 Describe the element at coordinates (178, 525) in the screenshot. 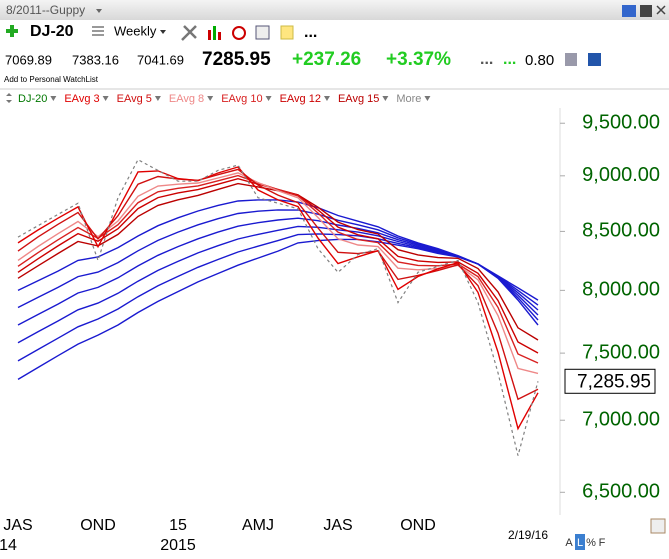

I see `x-tick-label: 15` at that location.